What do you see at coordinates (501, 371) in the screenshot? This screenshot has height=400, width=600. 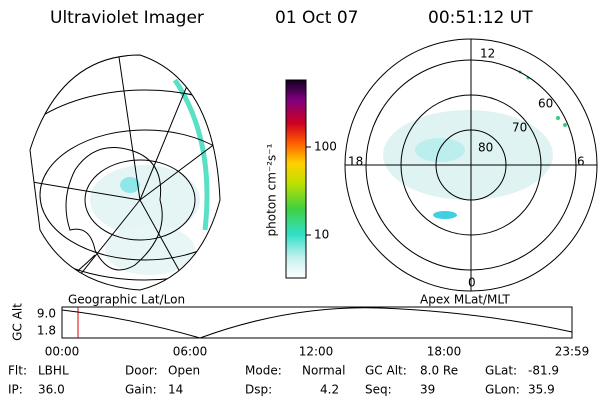 I see `footer-label: GLat:` at bounding box center [501, 371].